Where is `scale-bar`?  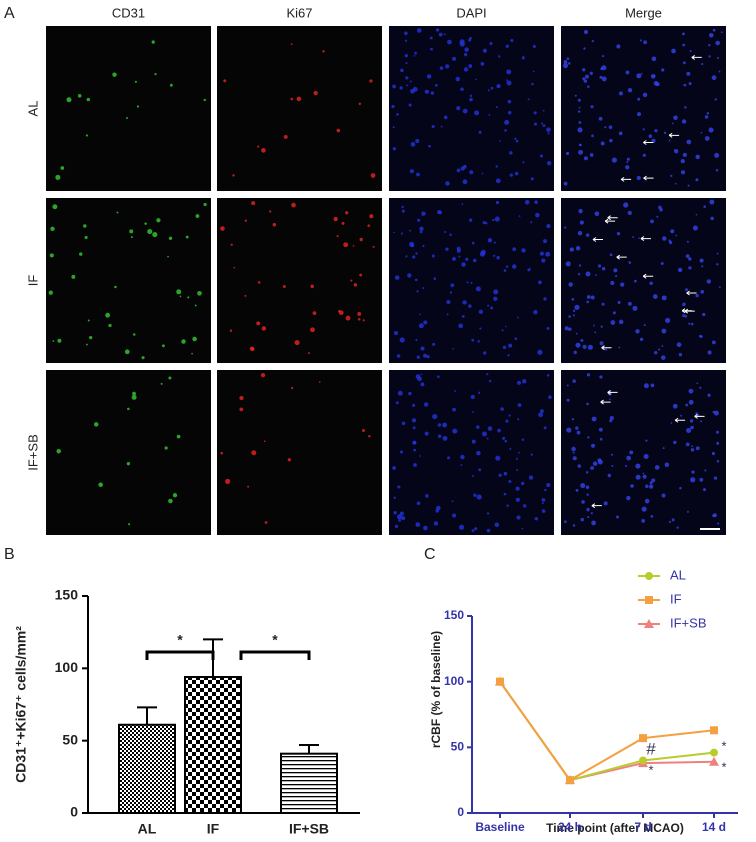 scale-bar is located at coordinates (710, 529).